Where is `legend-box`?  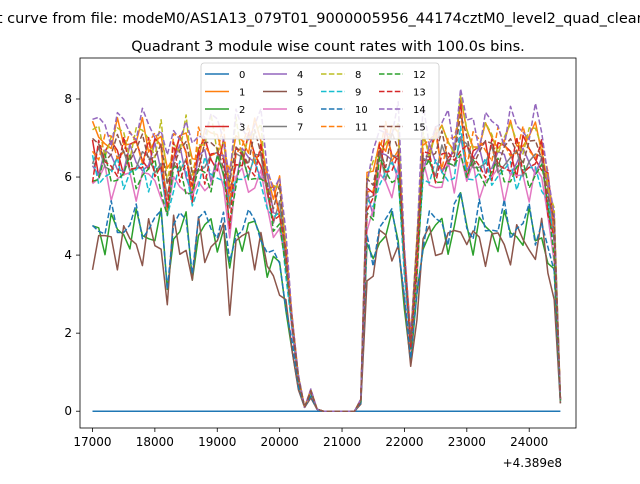
legend-box is located at coordinates (320, 101).